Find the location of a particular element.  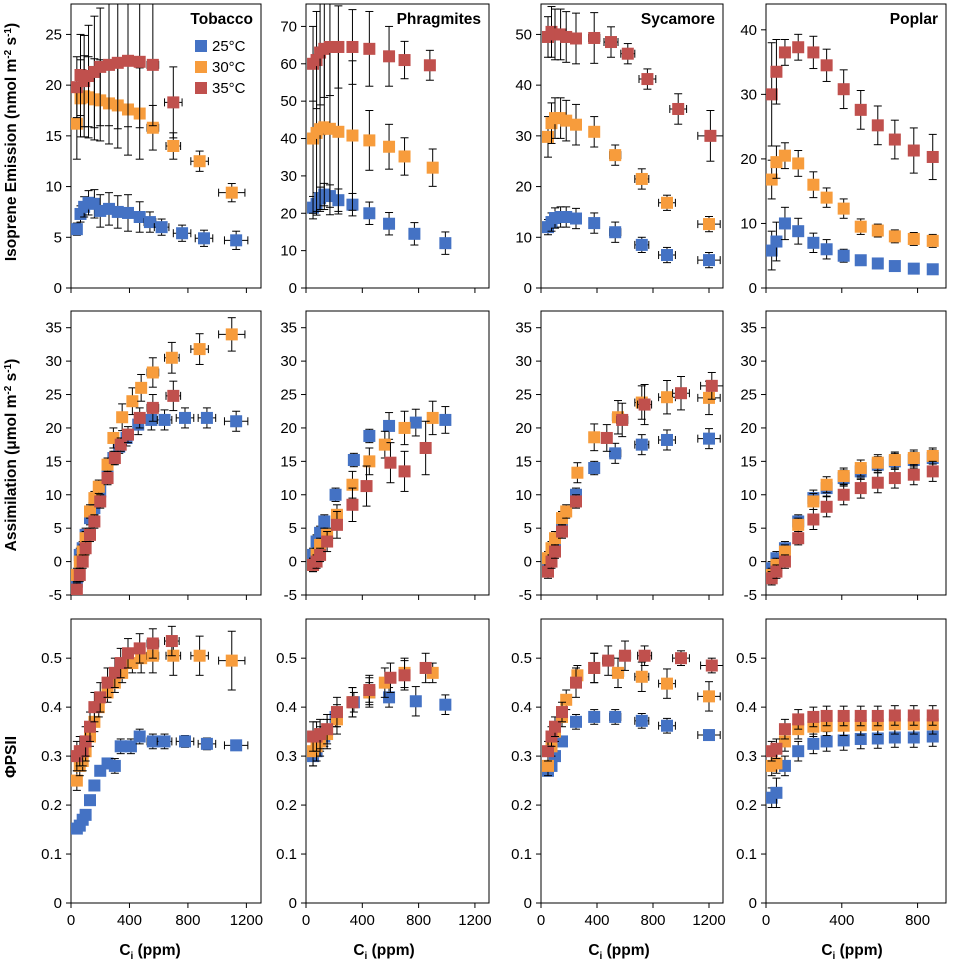

y-tick-label: 30 is located at coordinates (288, 361).